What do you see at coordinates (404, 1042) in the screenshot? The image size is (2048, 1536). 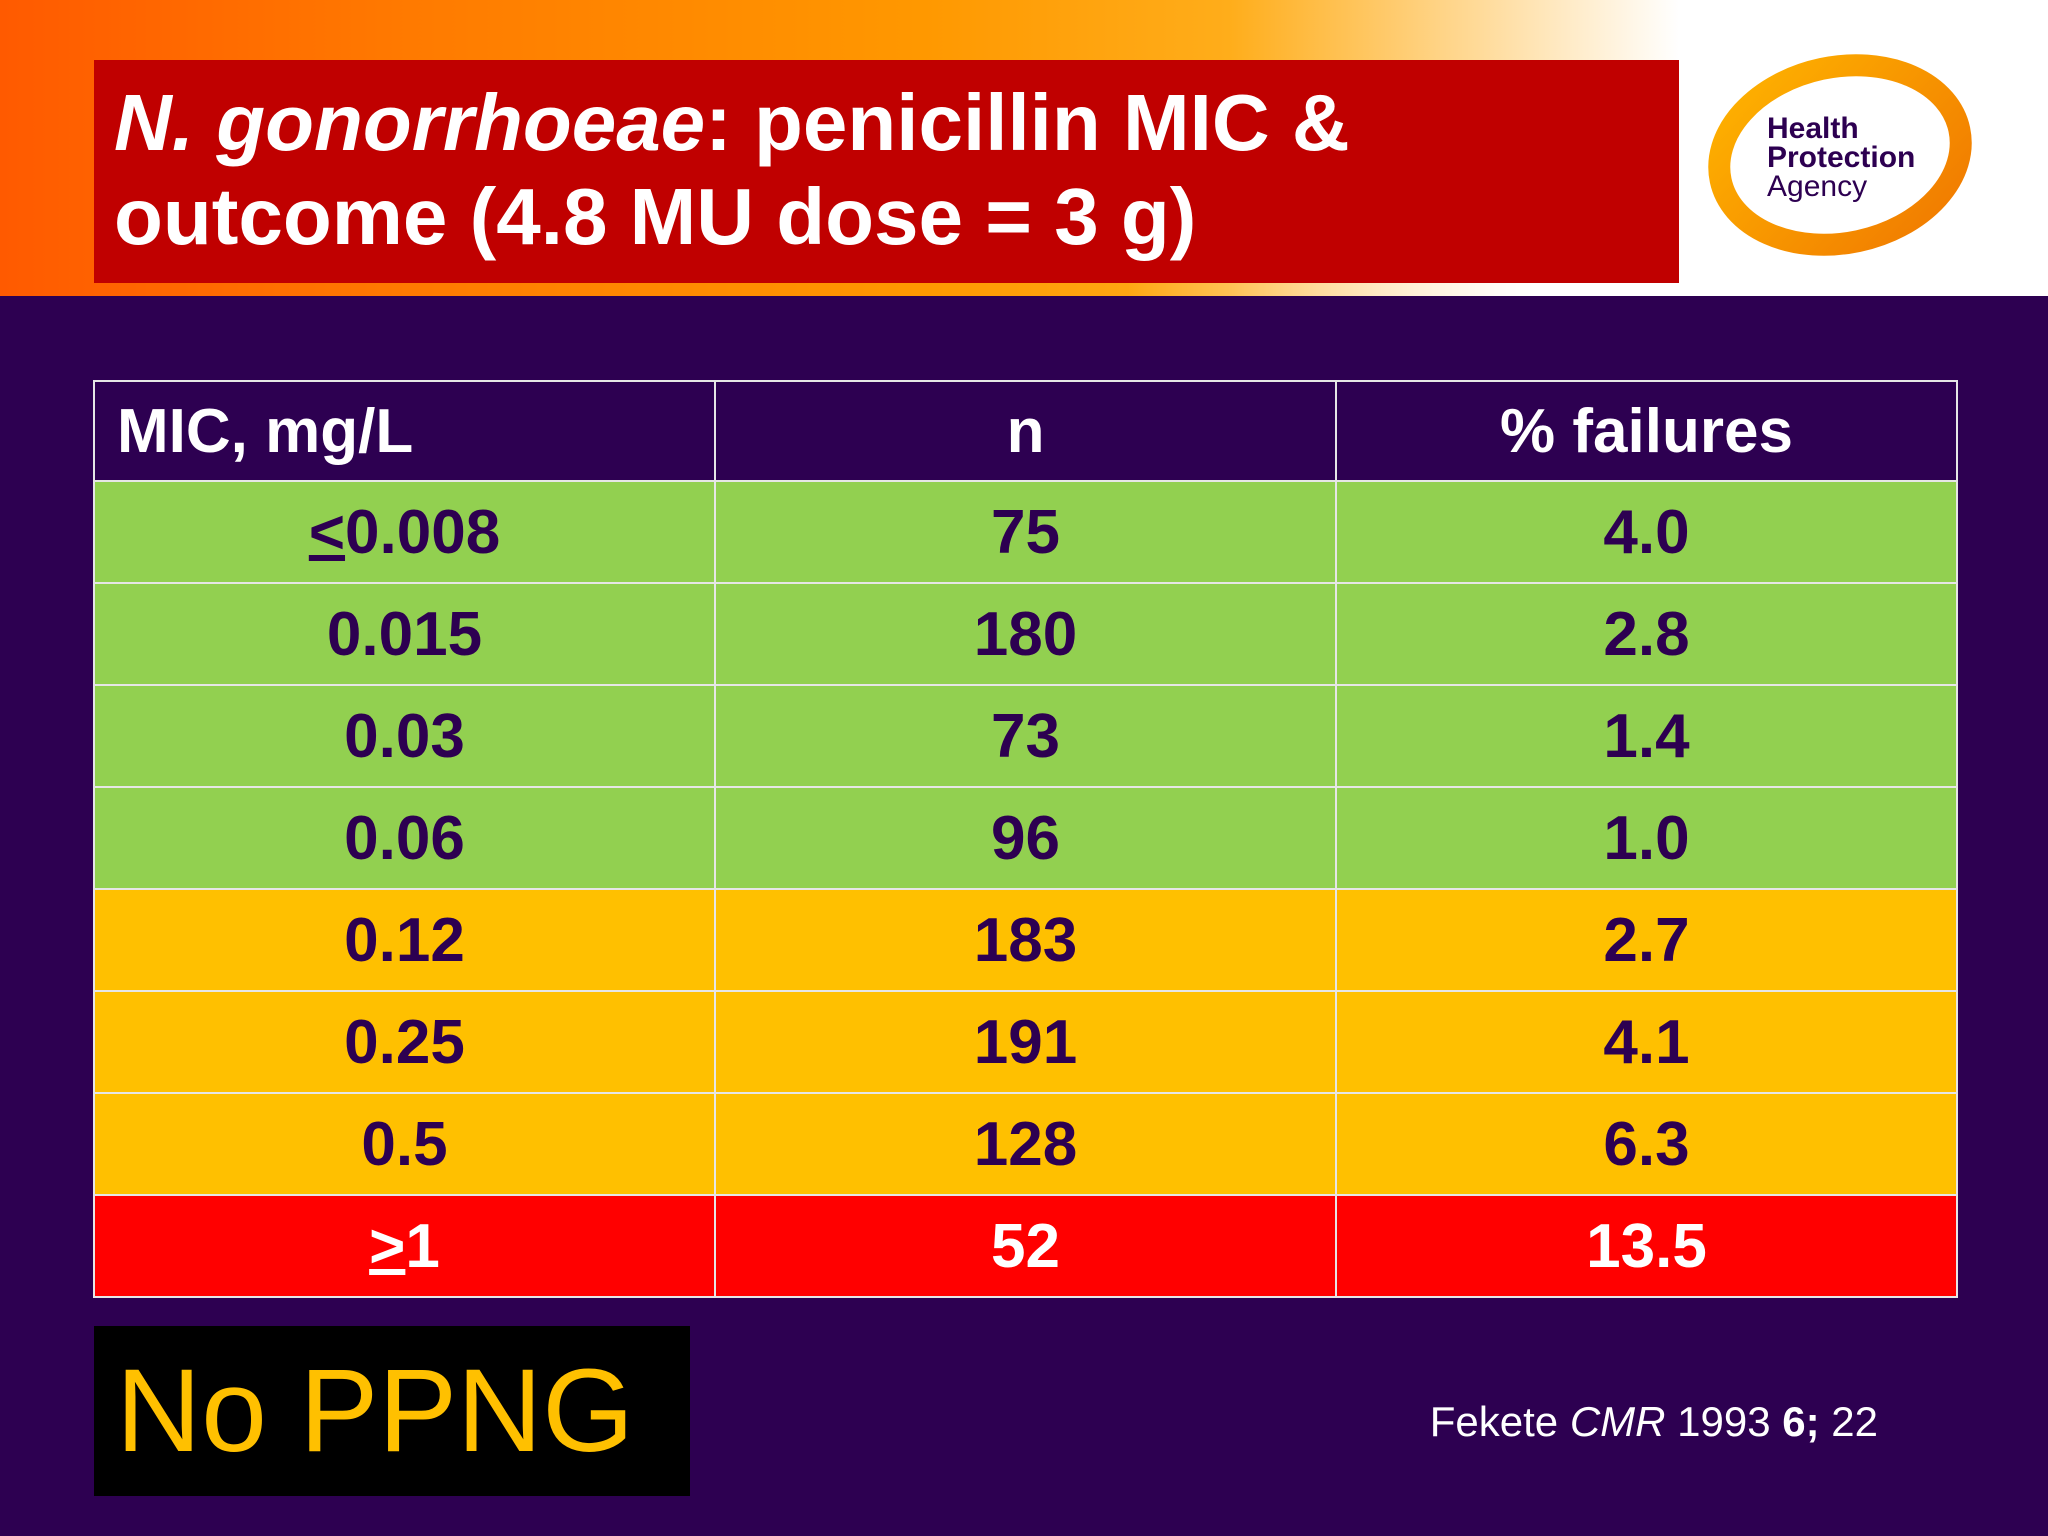 I see `mic-cell: 0.25` at bounding box center [404, 1042].